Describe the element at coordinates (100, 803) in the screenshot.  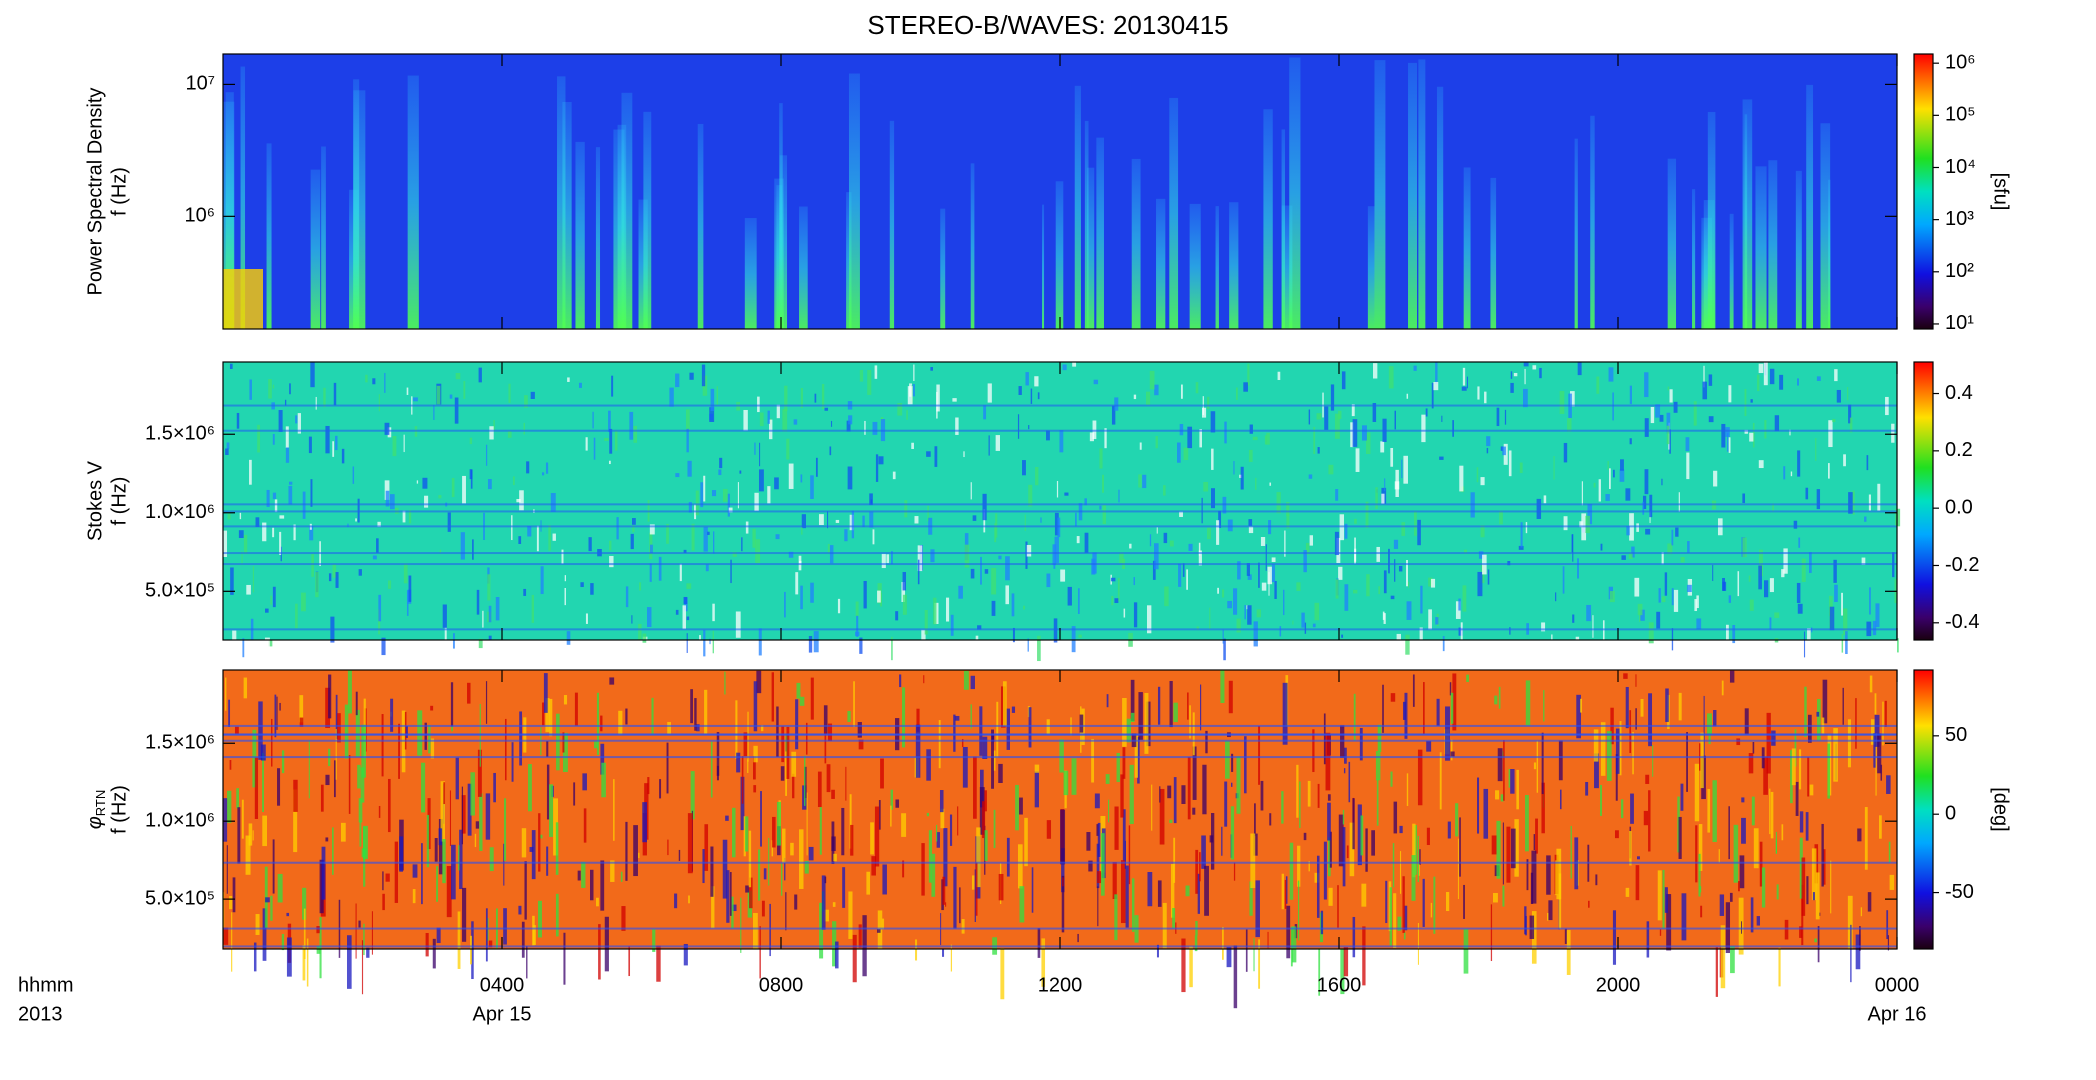
I see `y-axis-label-subscript: RTN` at that location.